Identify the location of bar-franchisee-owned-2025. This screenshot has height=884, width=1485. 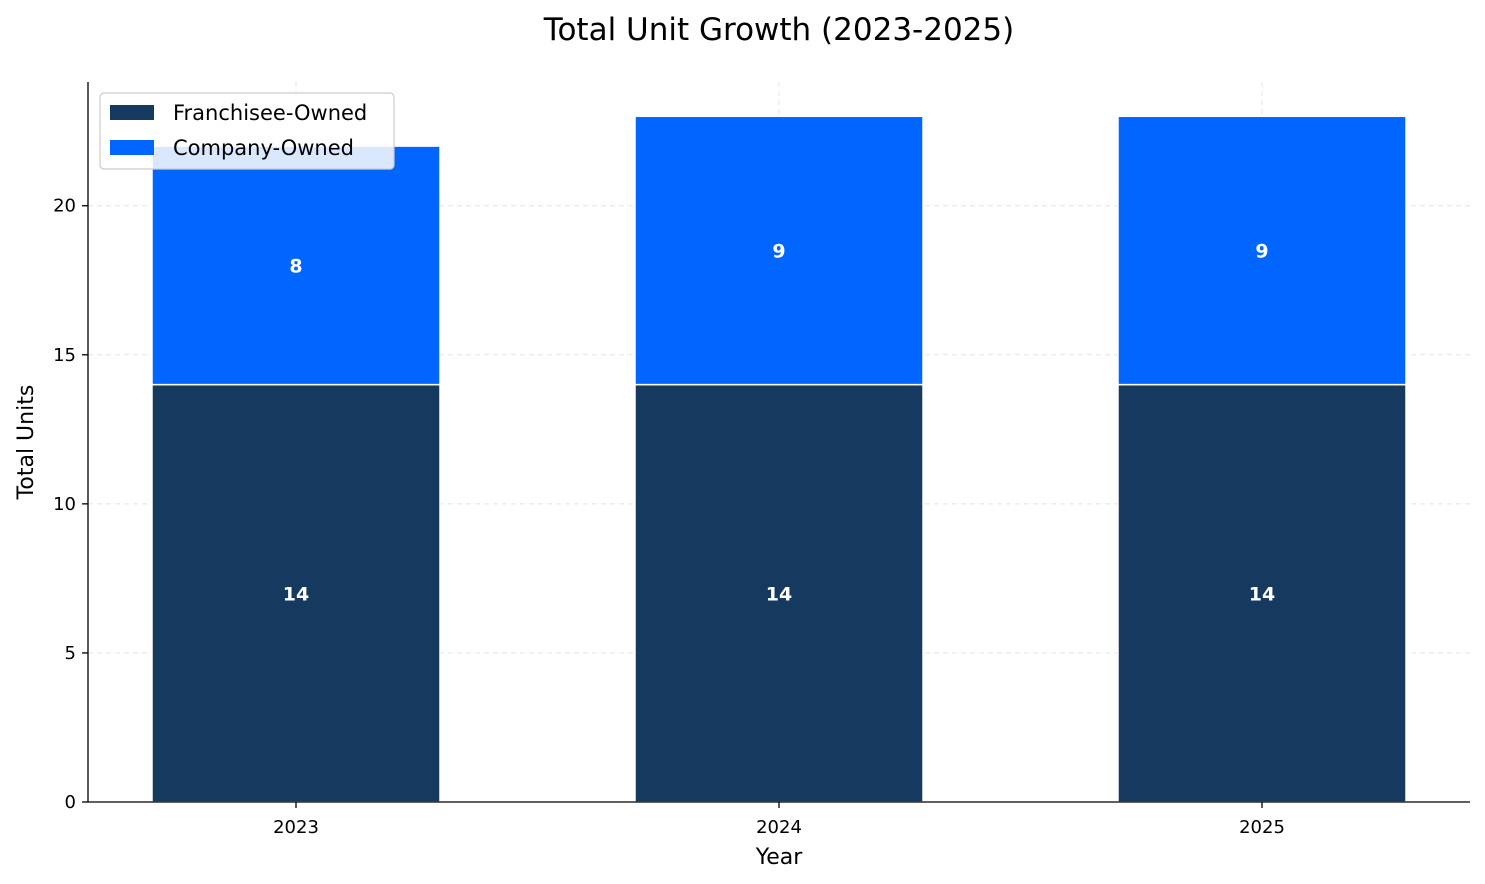
(1262, 593).